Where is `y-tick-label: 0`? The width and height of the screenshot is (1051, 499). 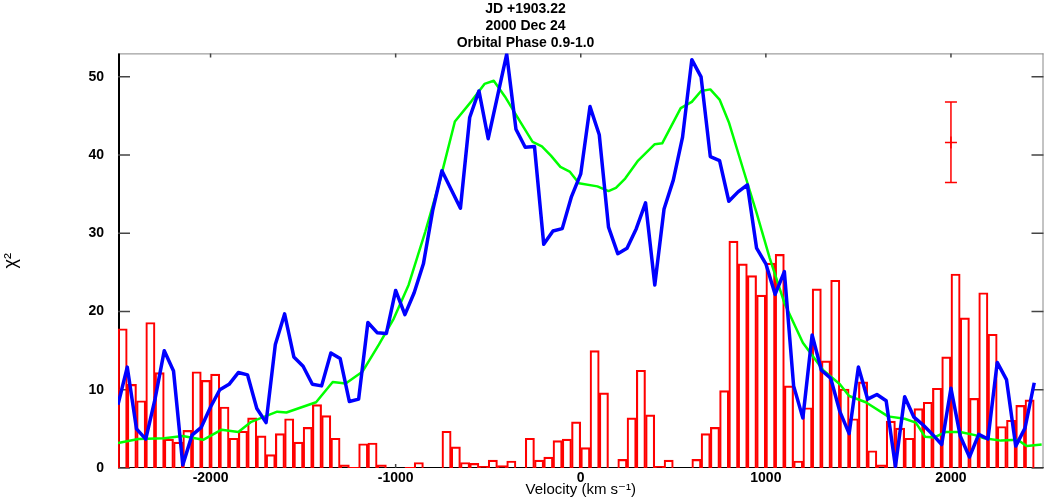 y-tick-label: 0 is located at coordinates (100, 466).